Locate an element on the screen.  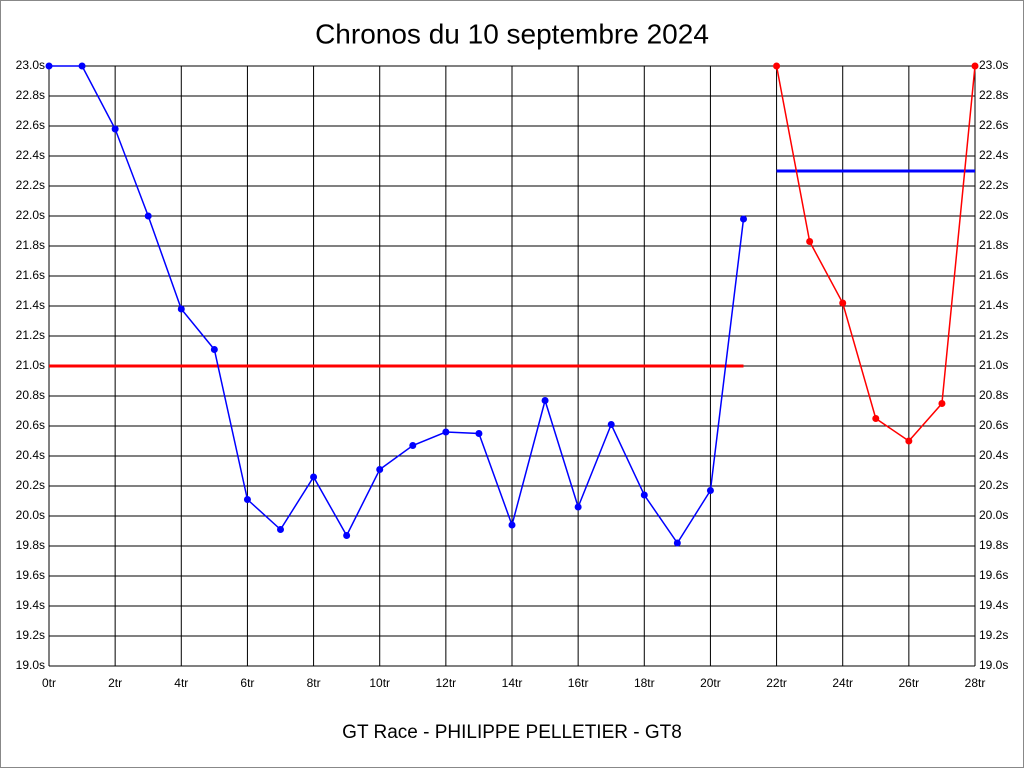
y2-tick-label: 21.6s is located at coordinates (993, 275).